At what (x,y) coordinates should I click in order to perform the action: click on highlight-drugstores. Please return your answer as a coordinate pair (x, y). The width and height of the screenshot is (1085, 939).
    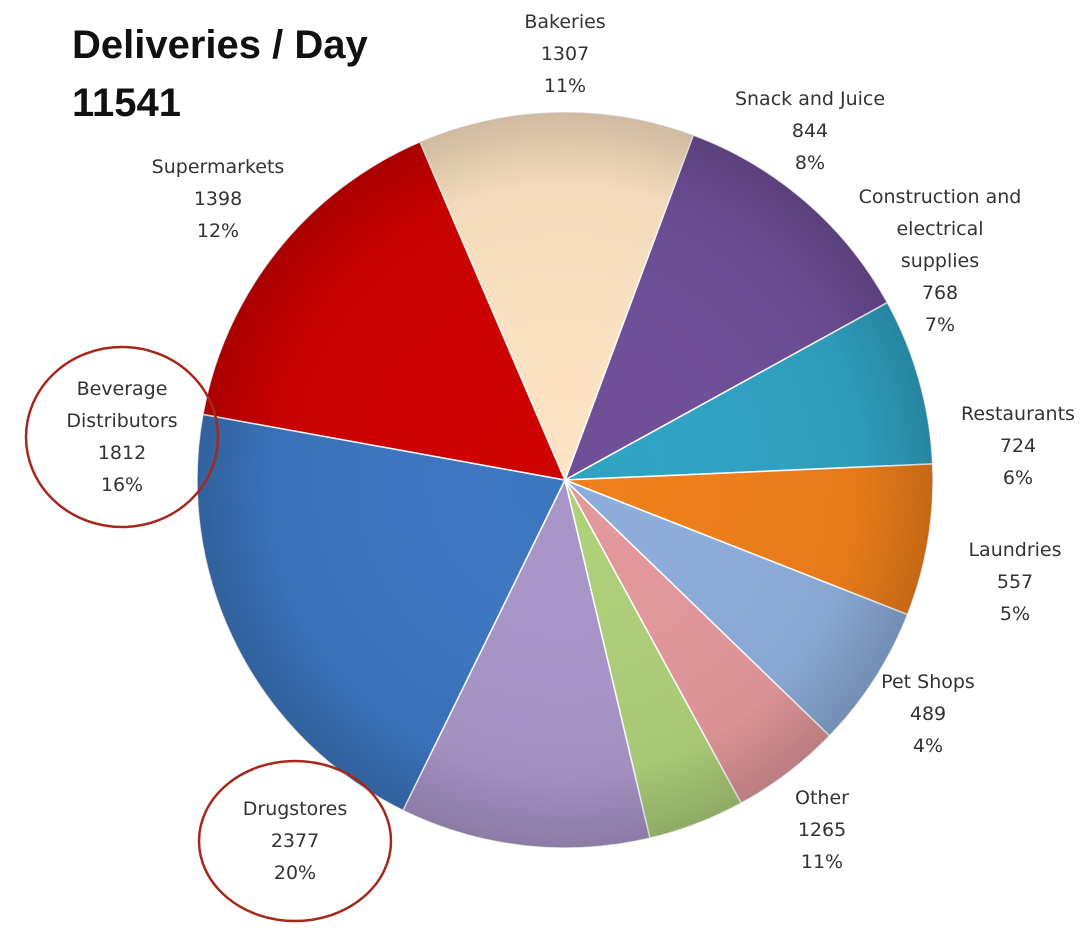
    Looking at the image, I should click on (295, 841).